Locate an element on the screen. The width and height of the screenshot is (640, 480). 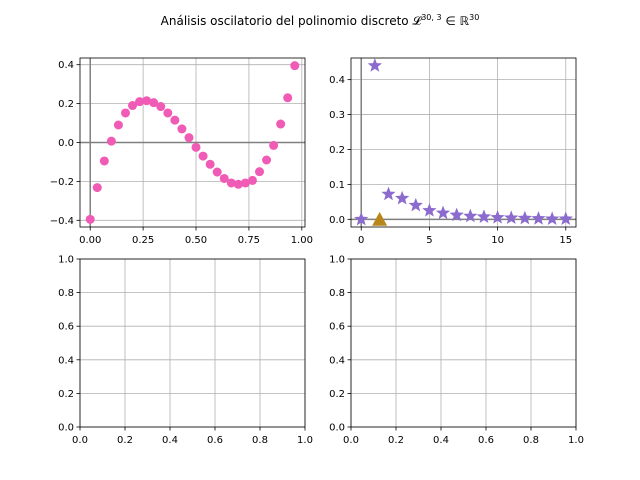
x-tick-label: 1.00 is located at coordinates (302, 240).